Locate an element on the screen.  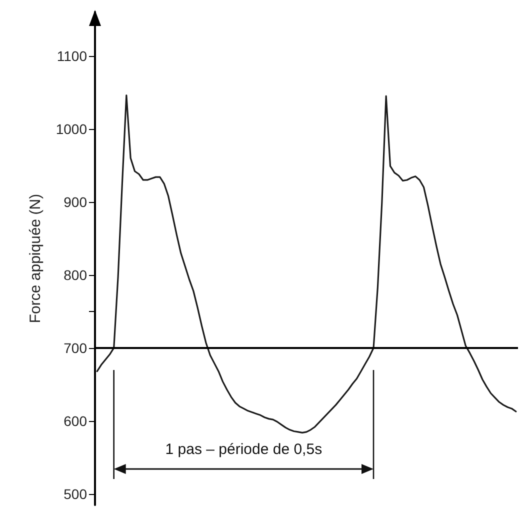
y-tick-label: 900 is located at coordinates (76, 202).